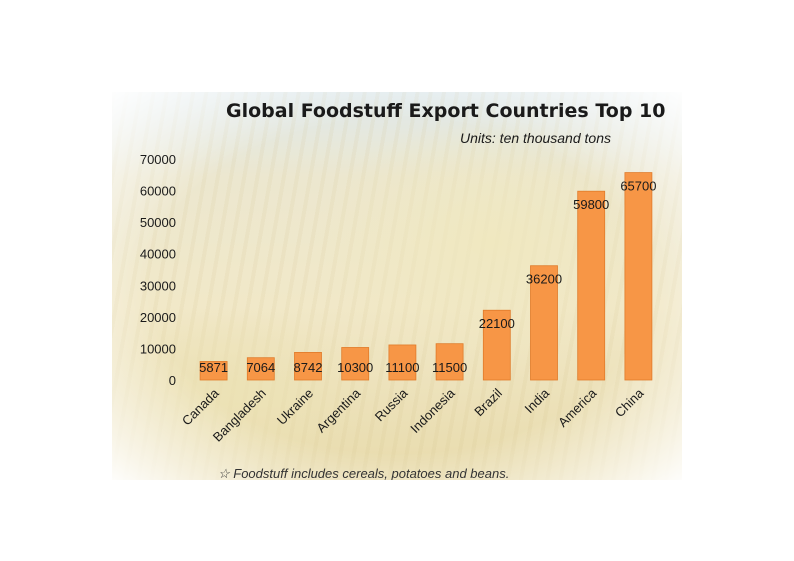 This screenshot has width=794, height=561. I want to click on bar-brazil, so click(496, 345).